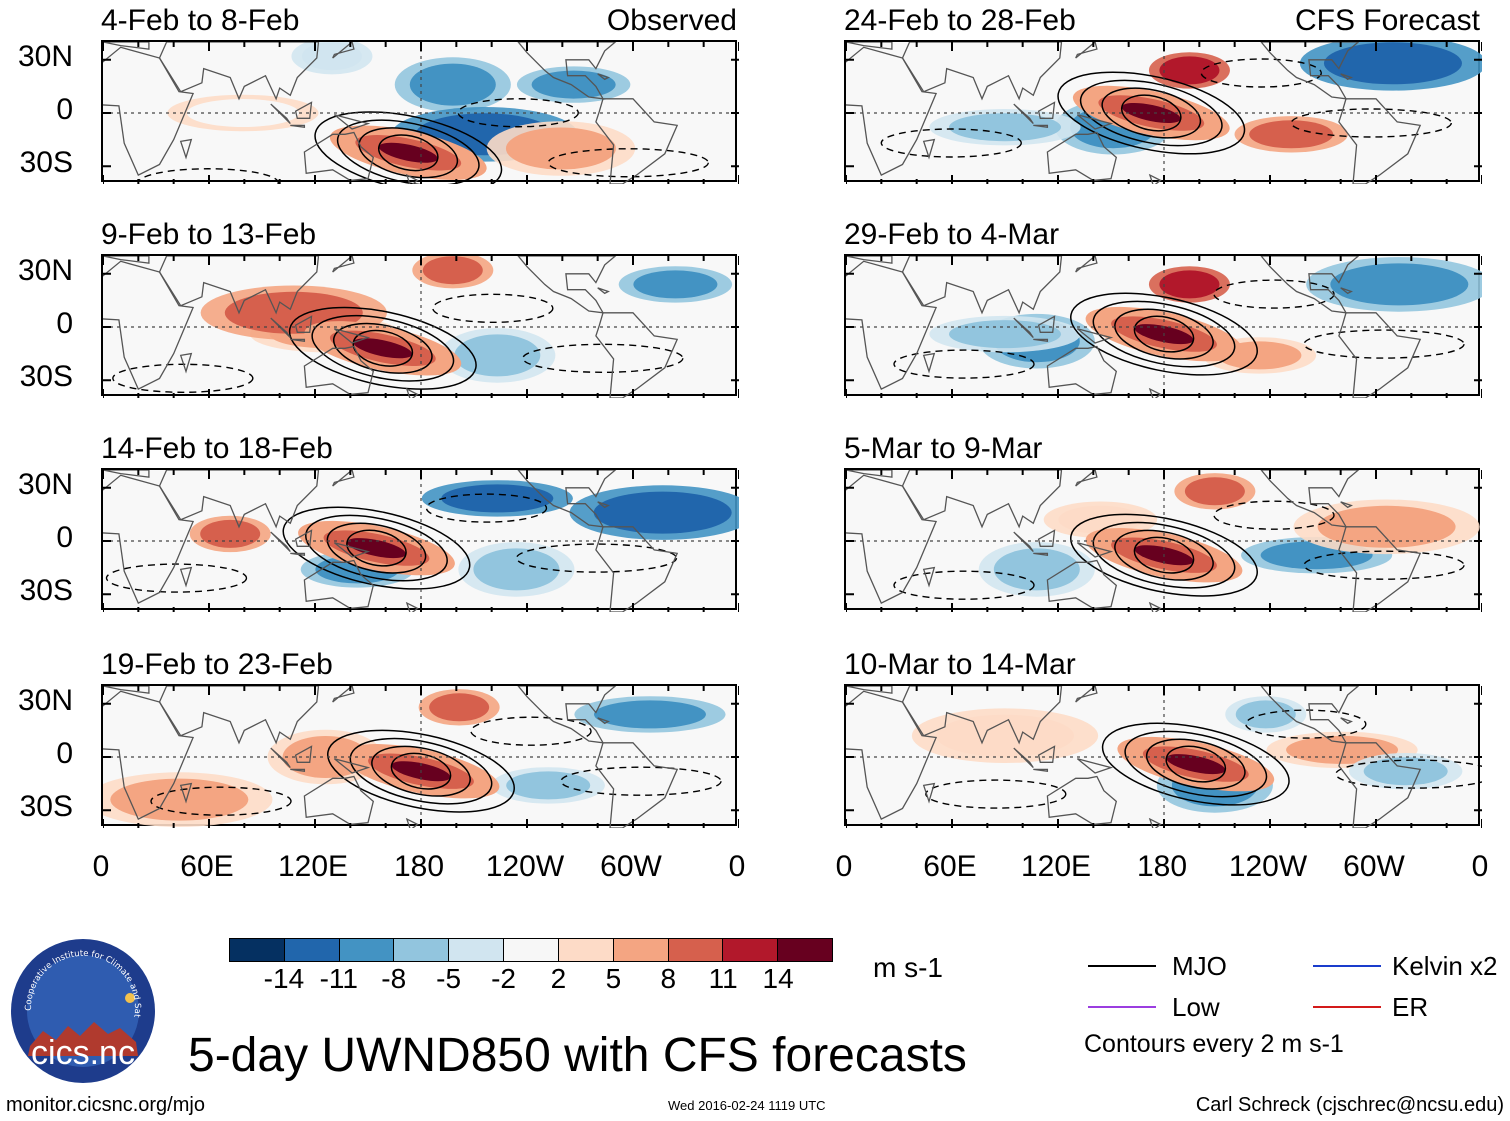 The image size is (1510, 1121). What do you see at coordinates (960, 664) in the screenshot?
I see `panel-date-range: 10-Mar to 14-Mar` at bounding box center [960, 664].